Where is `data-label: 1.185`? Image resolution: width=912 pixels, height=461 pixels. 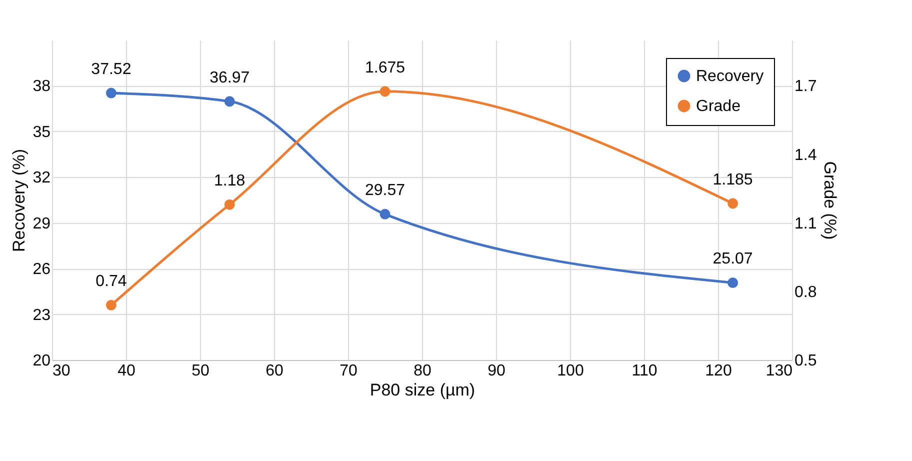 data-label: 1.185 is located at coordinates (732, 179).